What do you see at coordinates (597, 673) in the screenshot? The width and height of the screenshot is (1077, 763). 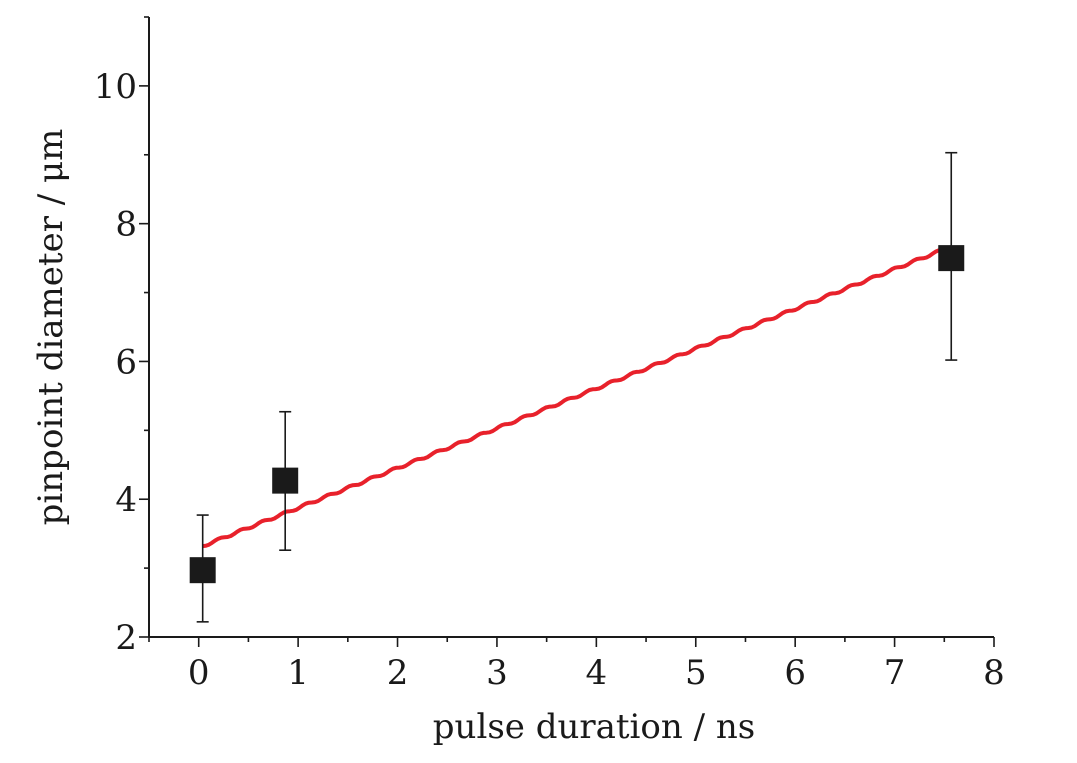 I see `x-tick-label-4: 4` at bounding box center [597, 673].